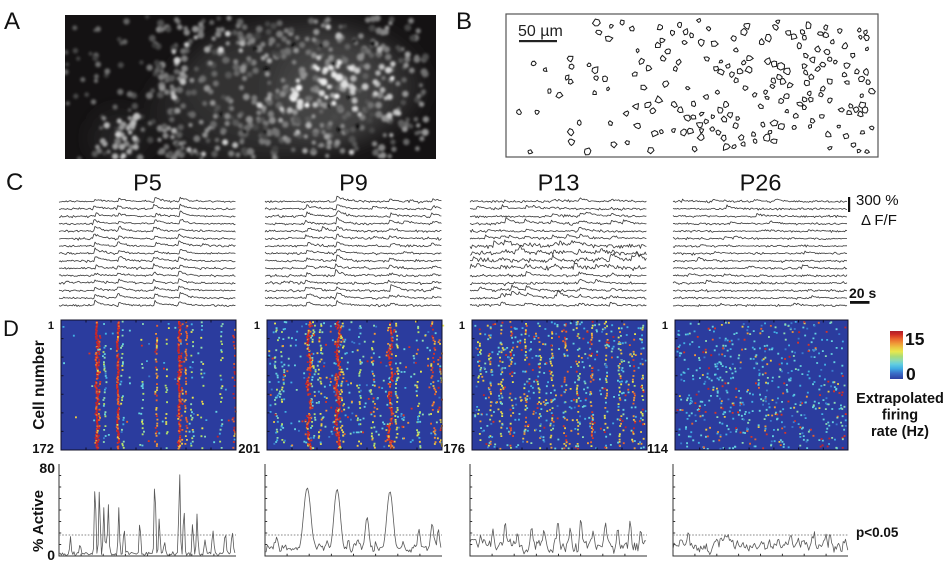 Image resolution: width=951 pixels, height=574 pixels. I want to click on svg-text: P5, so click(147, 183).